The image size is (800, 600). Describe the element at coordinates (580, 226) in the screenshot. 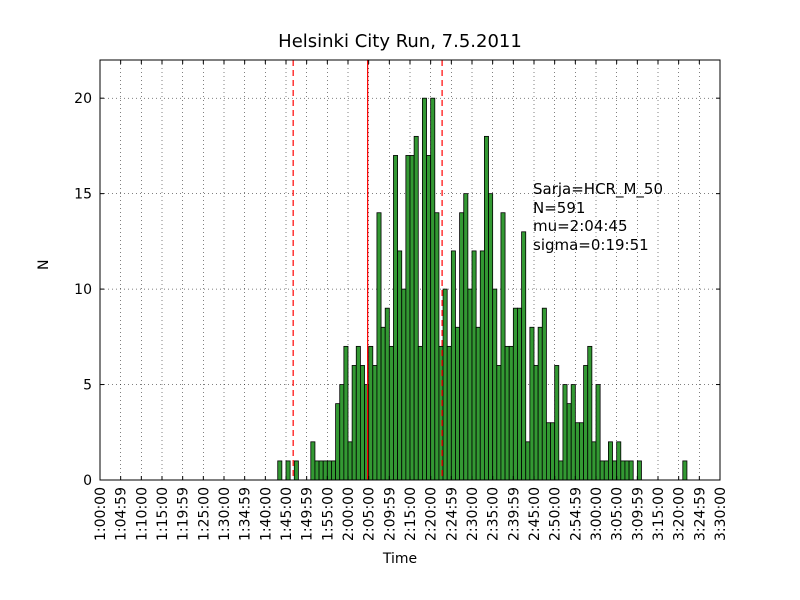

I see `stats-mean: mu=2:04:45` at that location.